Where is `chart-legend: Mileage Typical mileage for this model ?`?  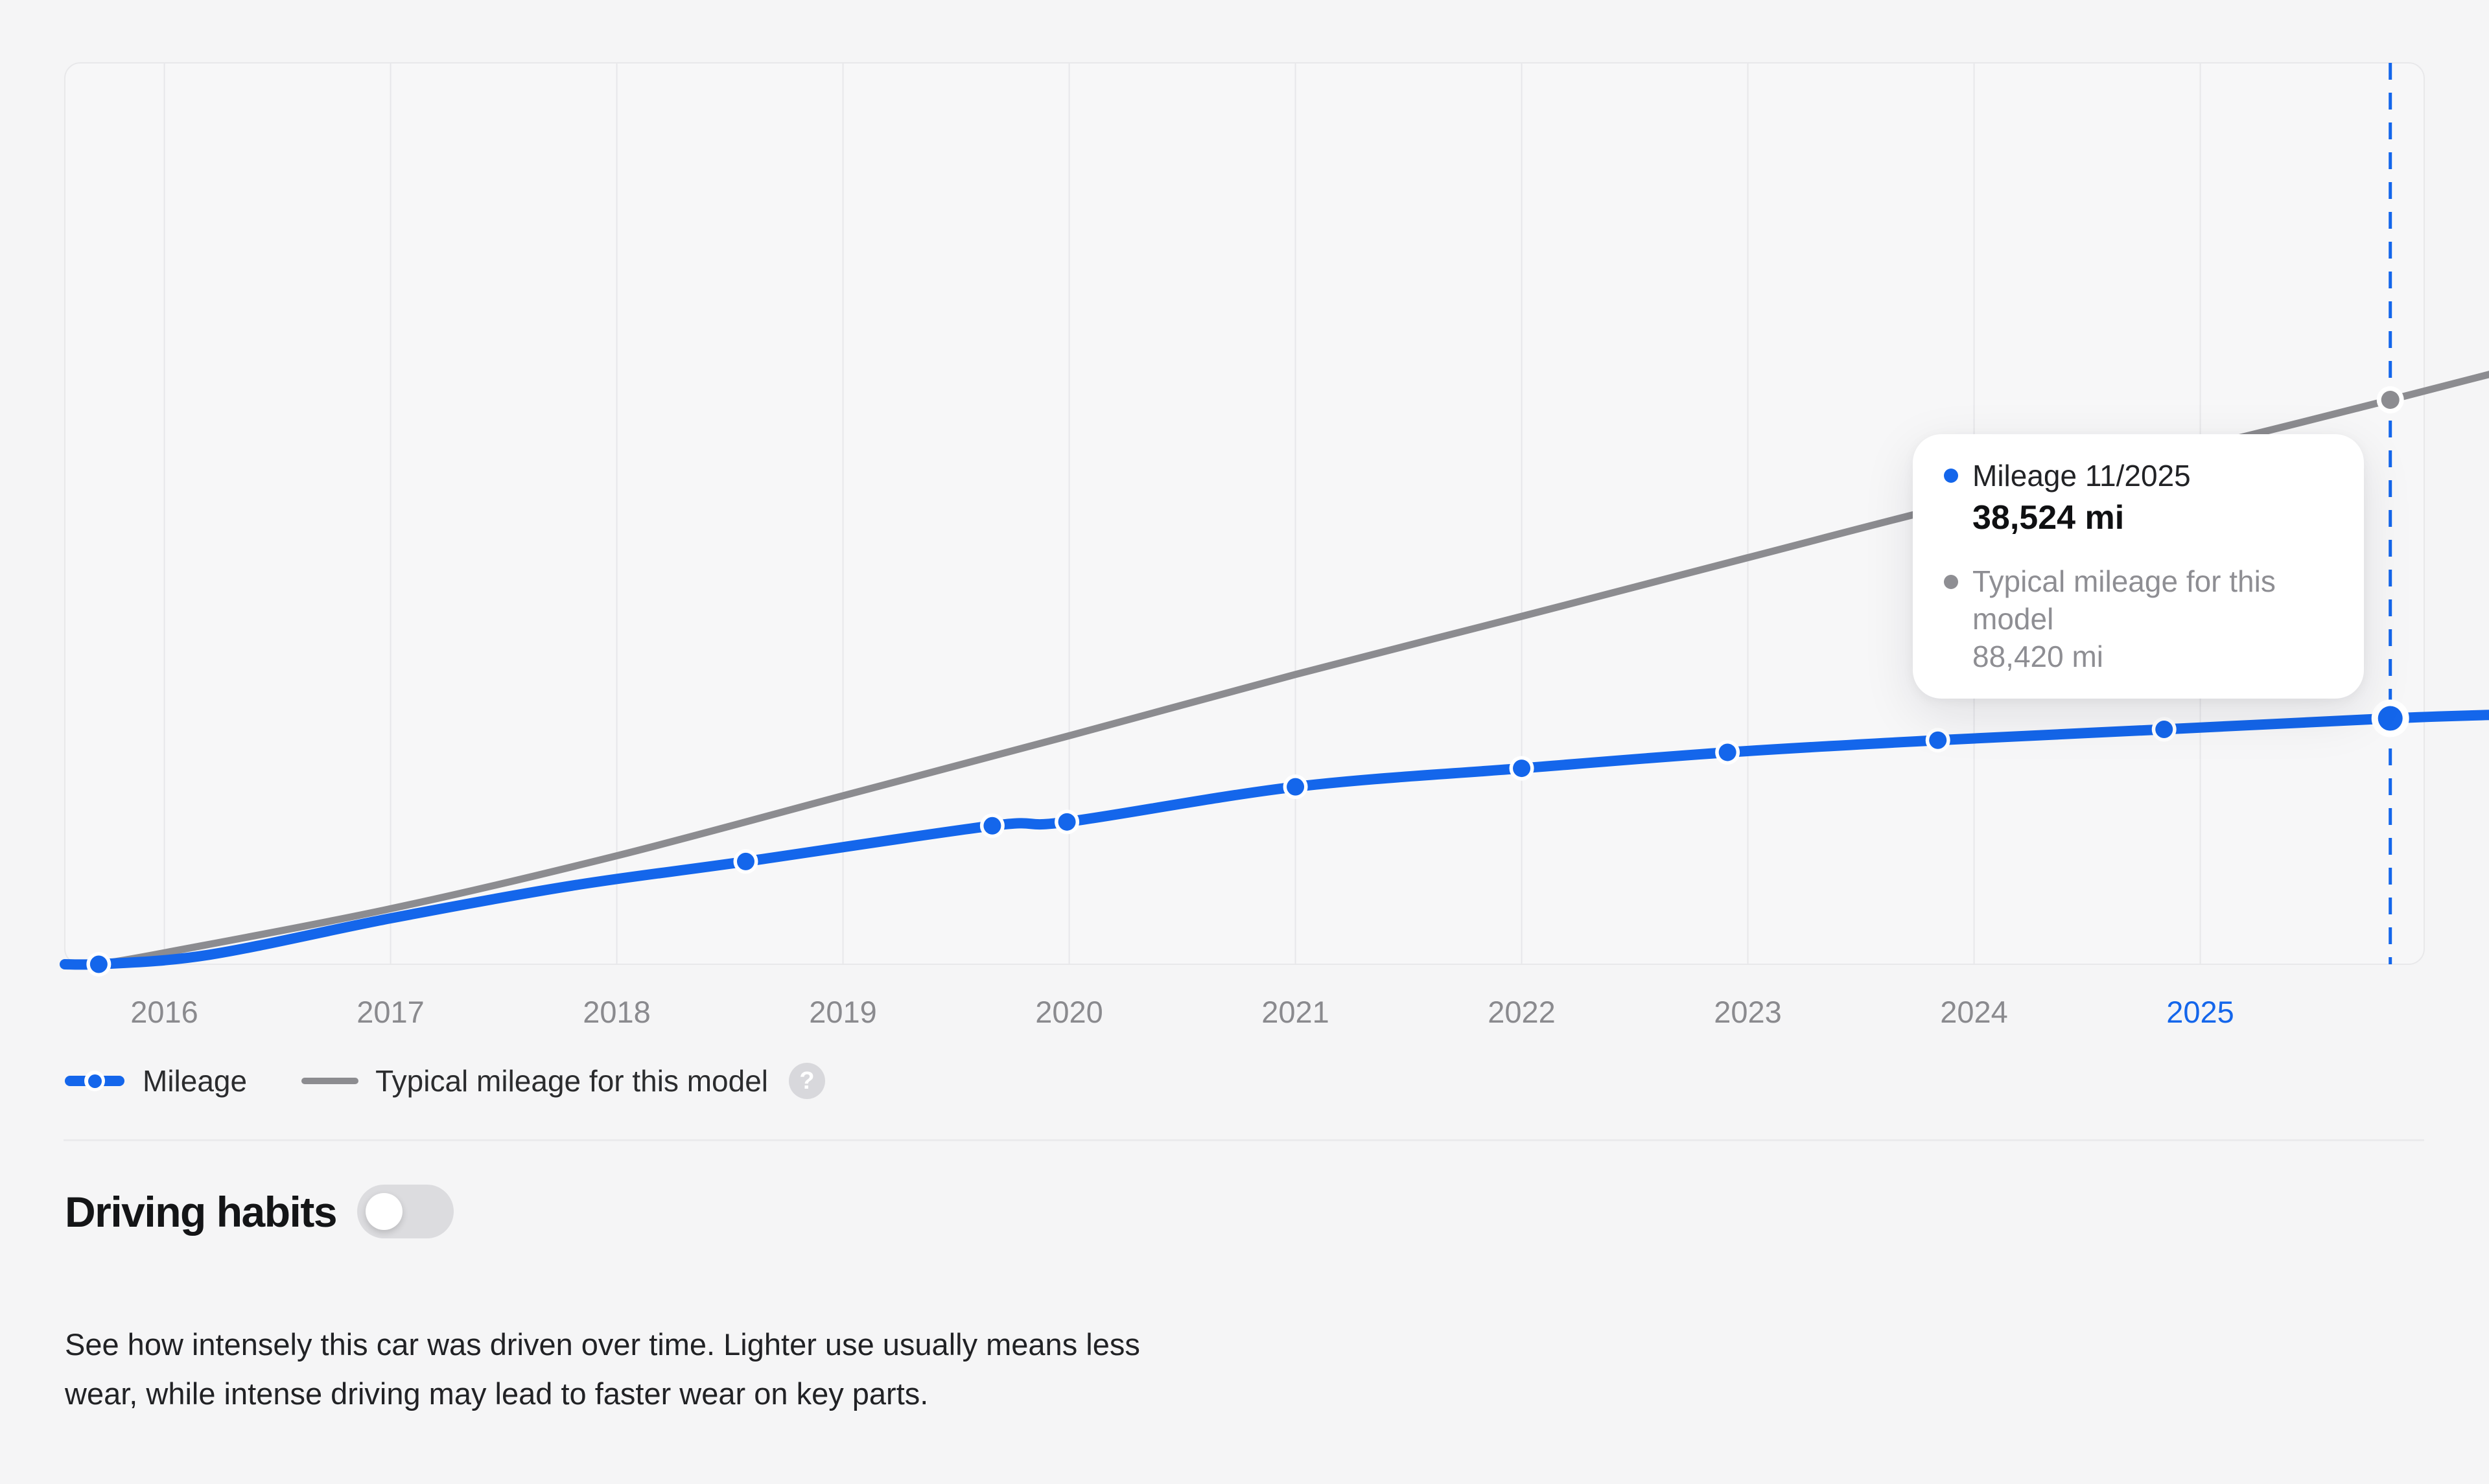 chart-legend: Mileage Typical mileage for this model ? is located at coordinates (445, 1081).